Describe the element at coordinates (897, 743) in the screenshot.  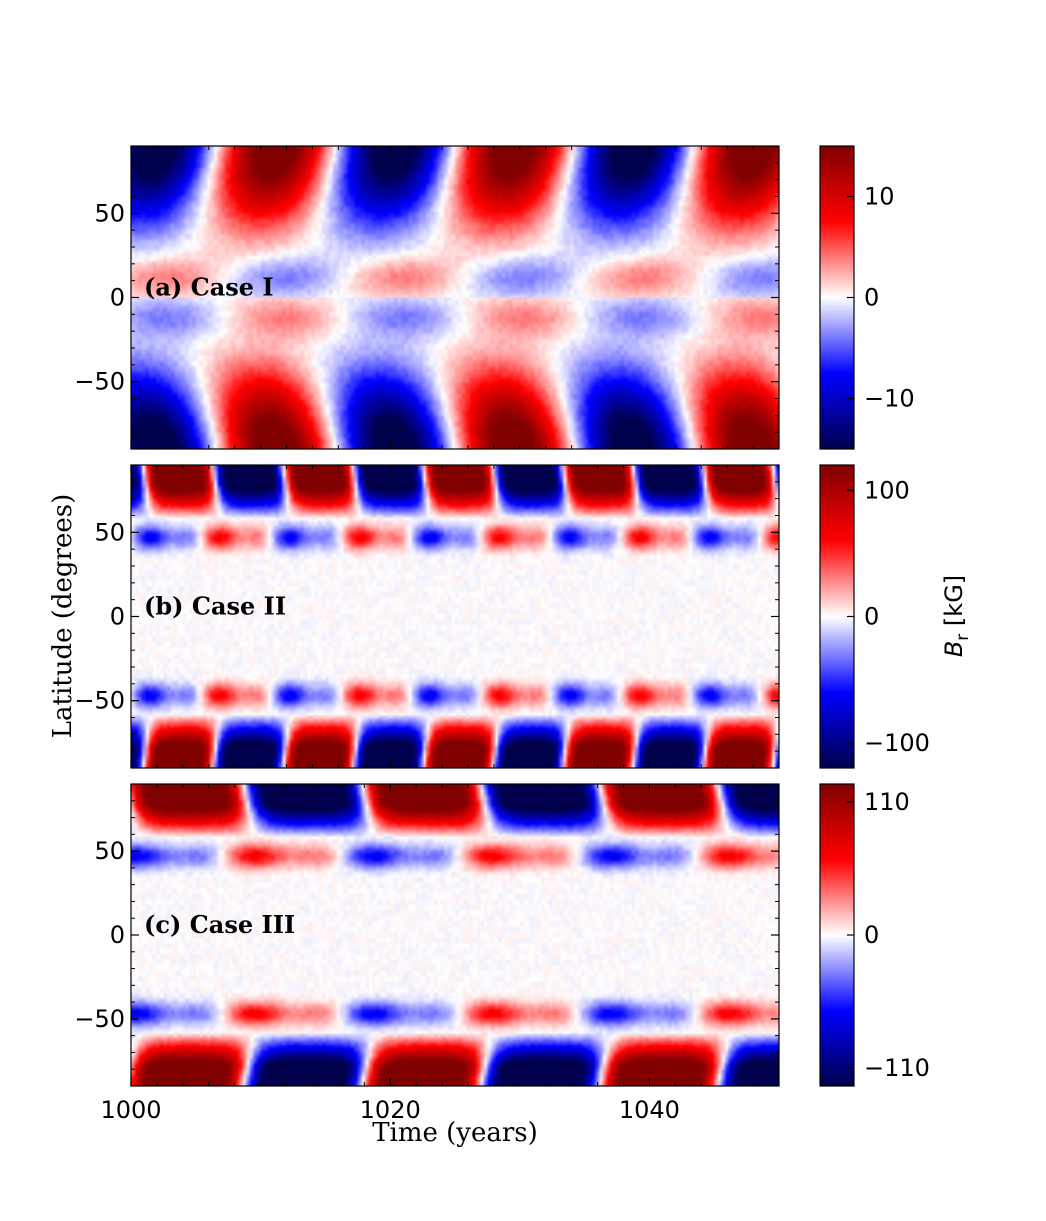
I see `colorbar-tick-label: −100` at that location.